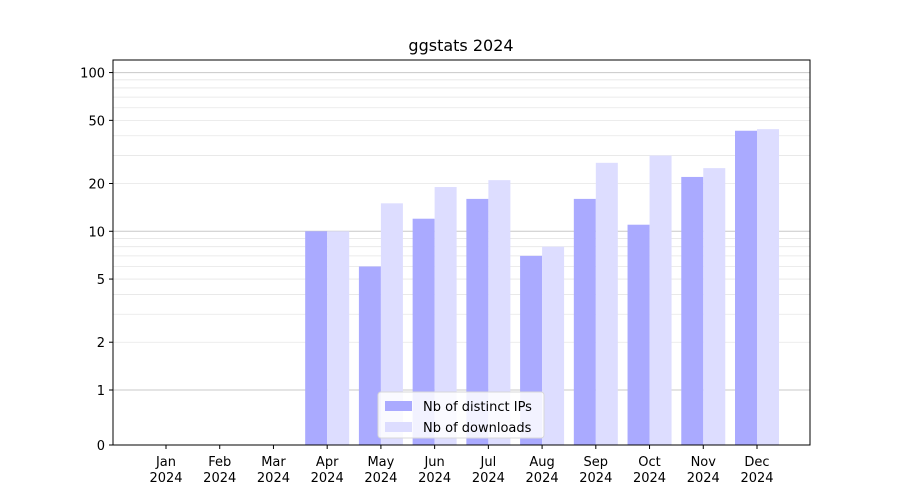  I want to click on legend-label: Nb of distinct IPs, so click(477, 407).